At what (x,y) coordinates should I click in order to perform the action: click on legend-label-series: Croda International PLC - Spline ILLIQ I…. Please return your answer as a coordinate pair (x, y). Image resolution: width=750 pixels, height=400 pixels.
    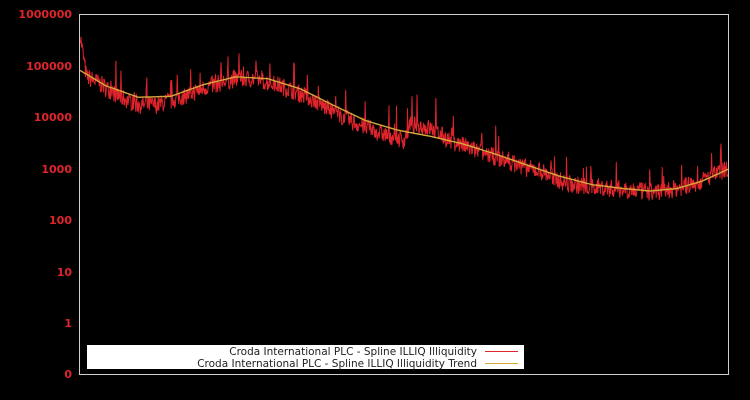
    Looking at the image, I should click on (353, 352).